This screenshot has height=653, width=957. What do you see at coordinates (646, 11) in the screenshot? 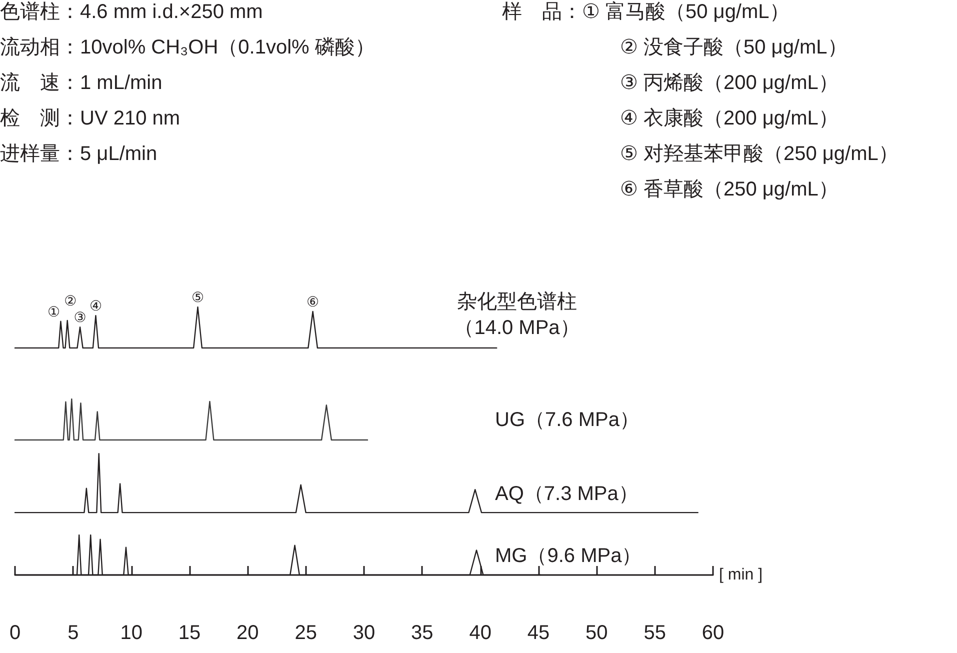
I see `text: 样 品：① 富马酸（50 μg/mL）` at bounding box center [646, 11].